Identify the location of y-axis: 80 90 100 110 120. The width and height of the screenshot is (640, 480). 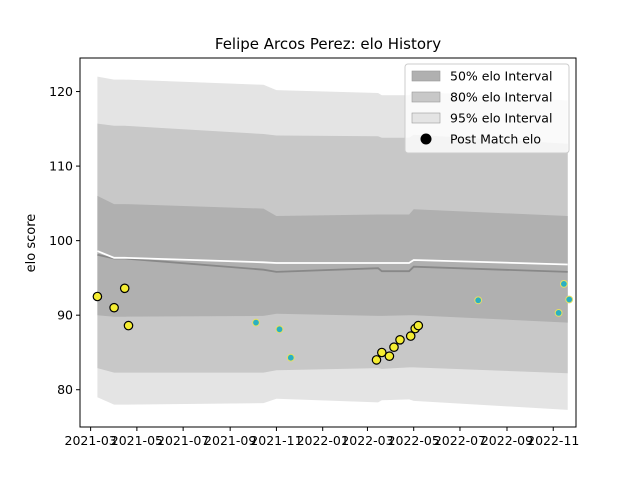
(64, 240).